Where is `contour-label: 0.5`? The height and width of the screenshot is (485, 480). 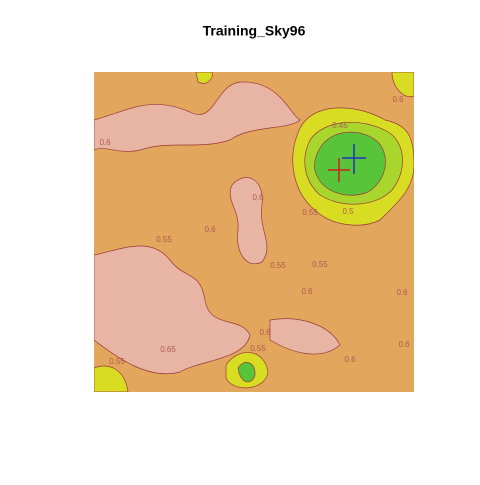
contour-label: 0.5 is located at coordinates (348, 211).